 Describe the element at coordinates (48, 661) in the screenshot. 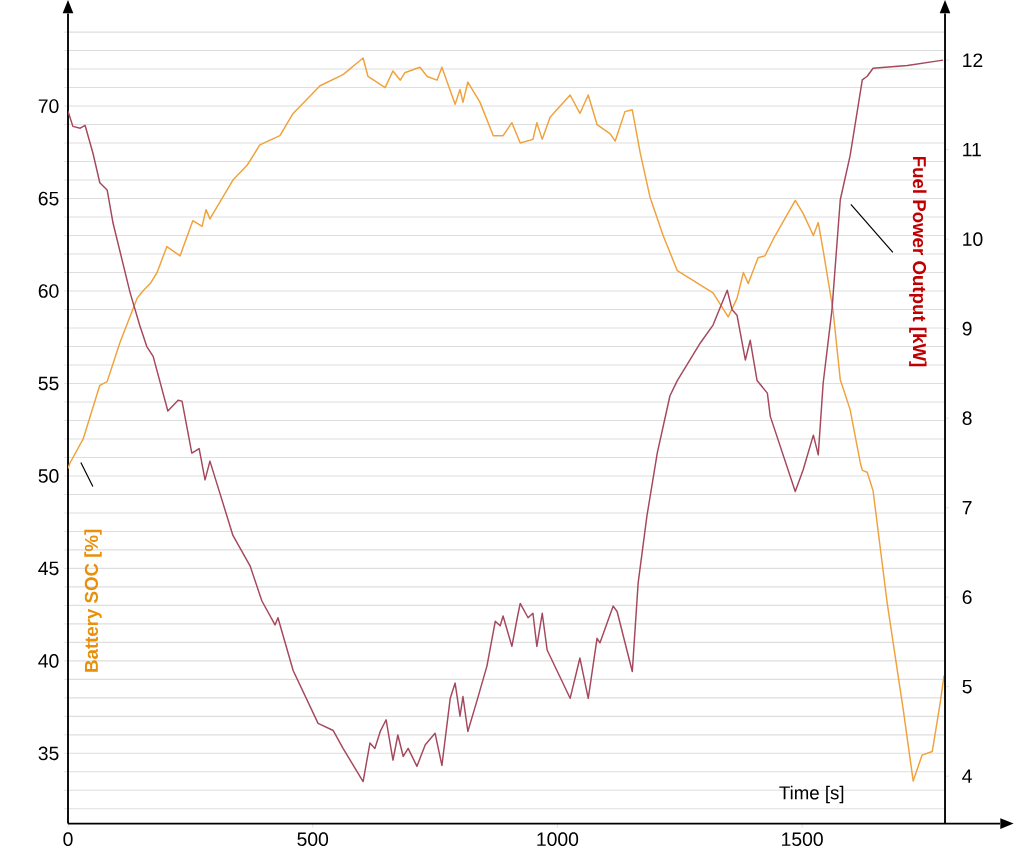

I see `y-tick-label: 40` at that location.